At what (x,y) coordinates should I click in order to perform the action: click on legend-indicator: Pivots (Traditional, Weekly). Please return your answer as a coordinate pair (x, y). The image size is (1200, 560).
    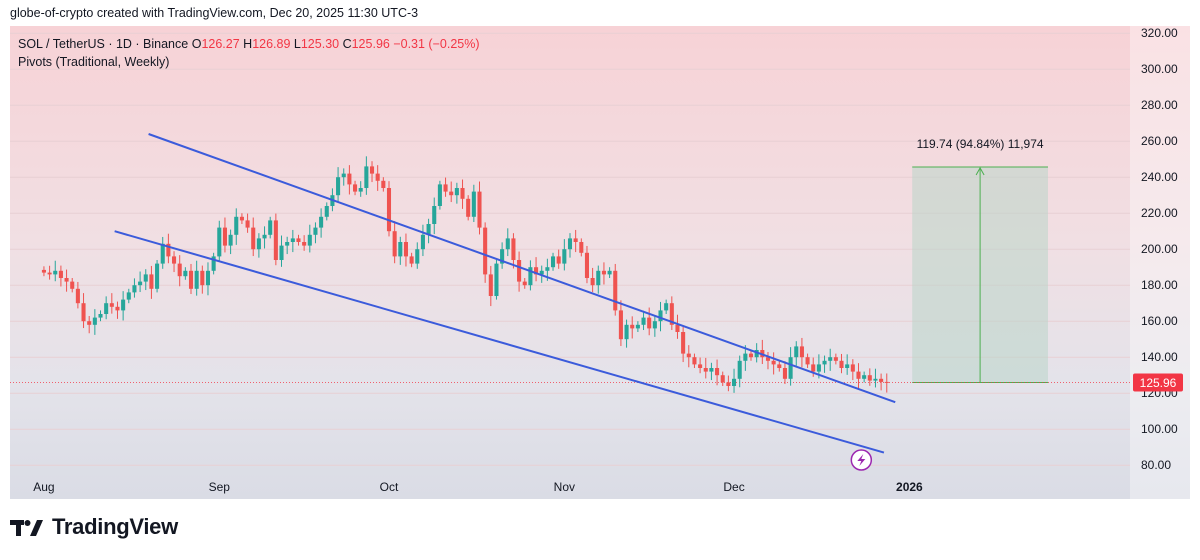
    Looking at the image, I should click on (94, 62).